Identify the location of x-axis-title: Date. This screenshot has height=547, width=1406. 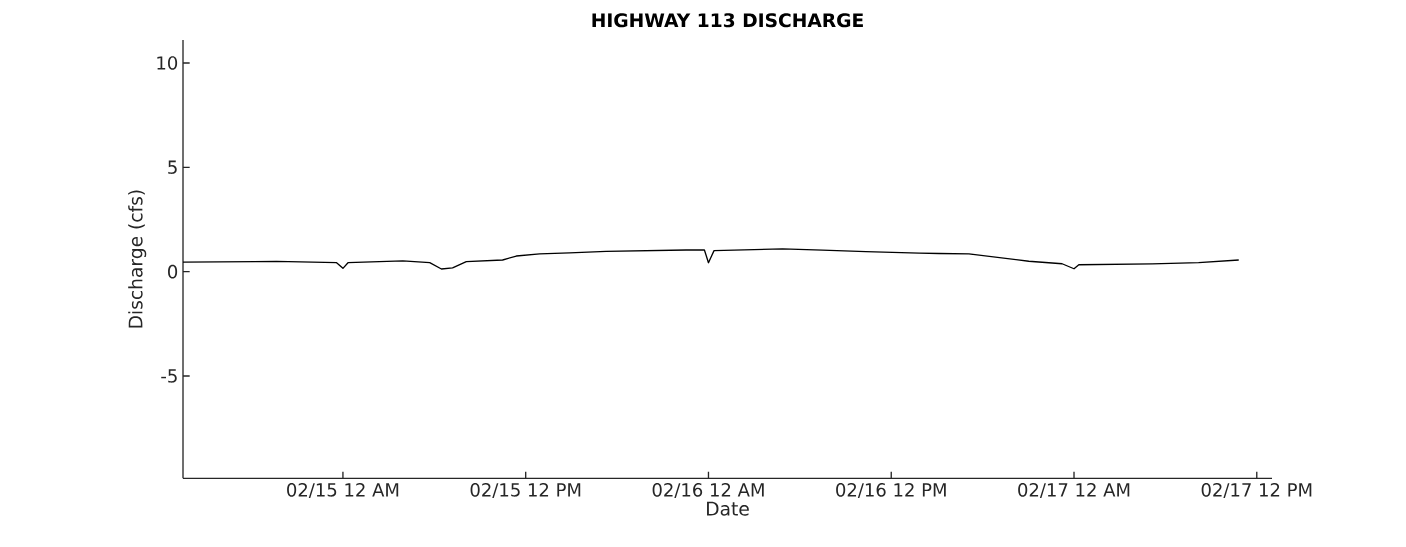
(728, 508).